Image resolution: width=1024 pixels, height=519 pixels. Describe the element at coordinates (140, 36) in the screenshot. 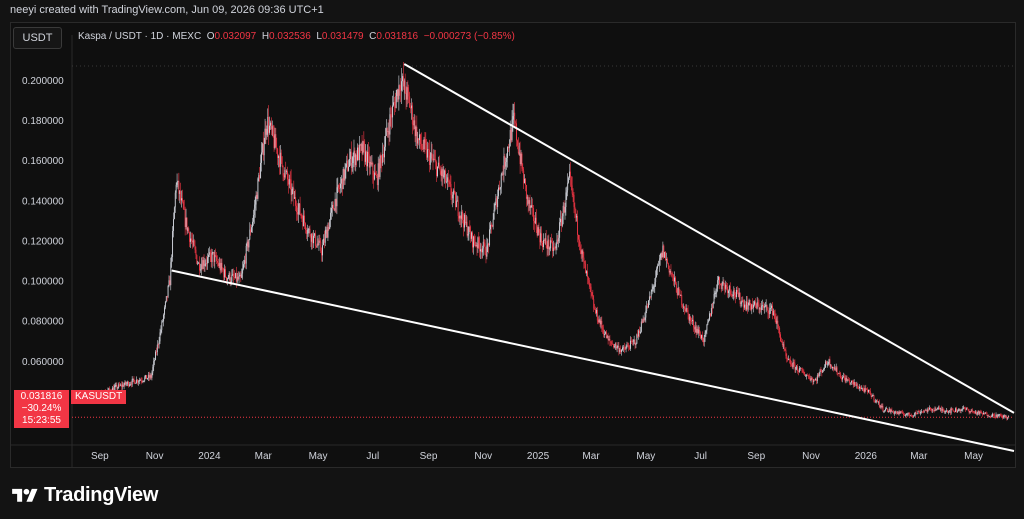

I see `symbol-title: Kaspa / USDT · 1D · MEXC` at that location.